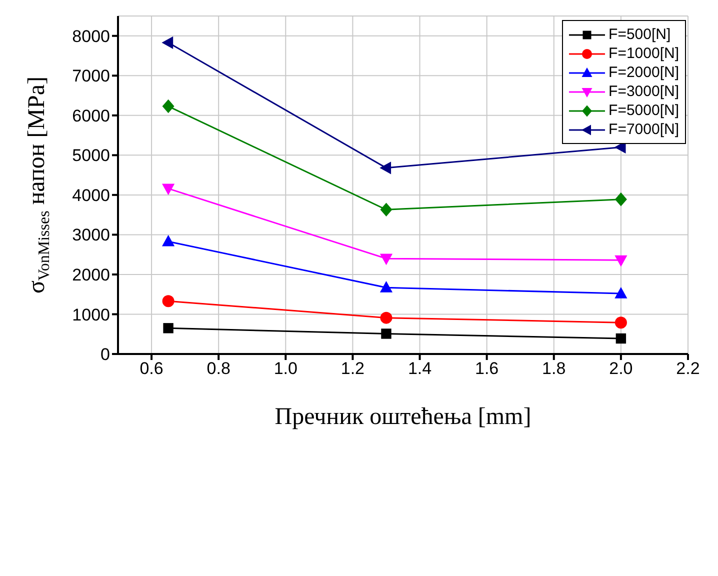 The image size is (718, 576). I want to click on legend-label: F=500[N], so click(639, 34).